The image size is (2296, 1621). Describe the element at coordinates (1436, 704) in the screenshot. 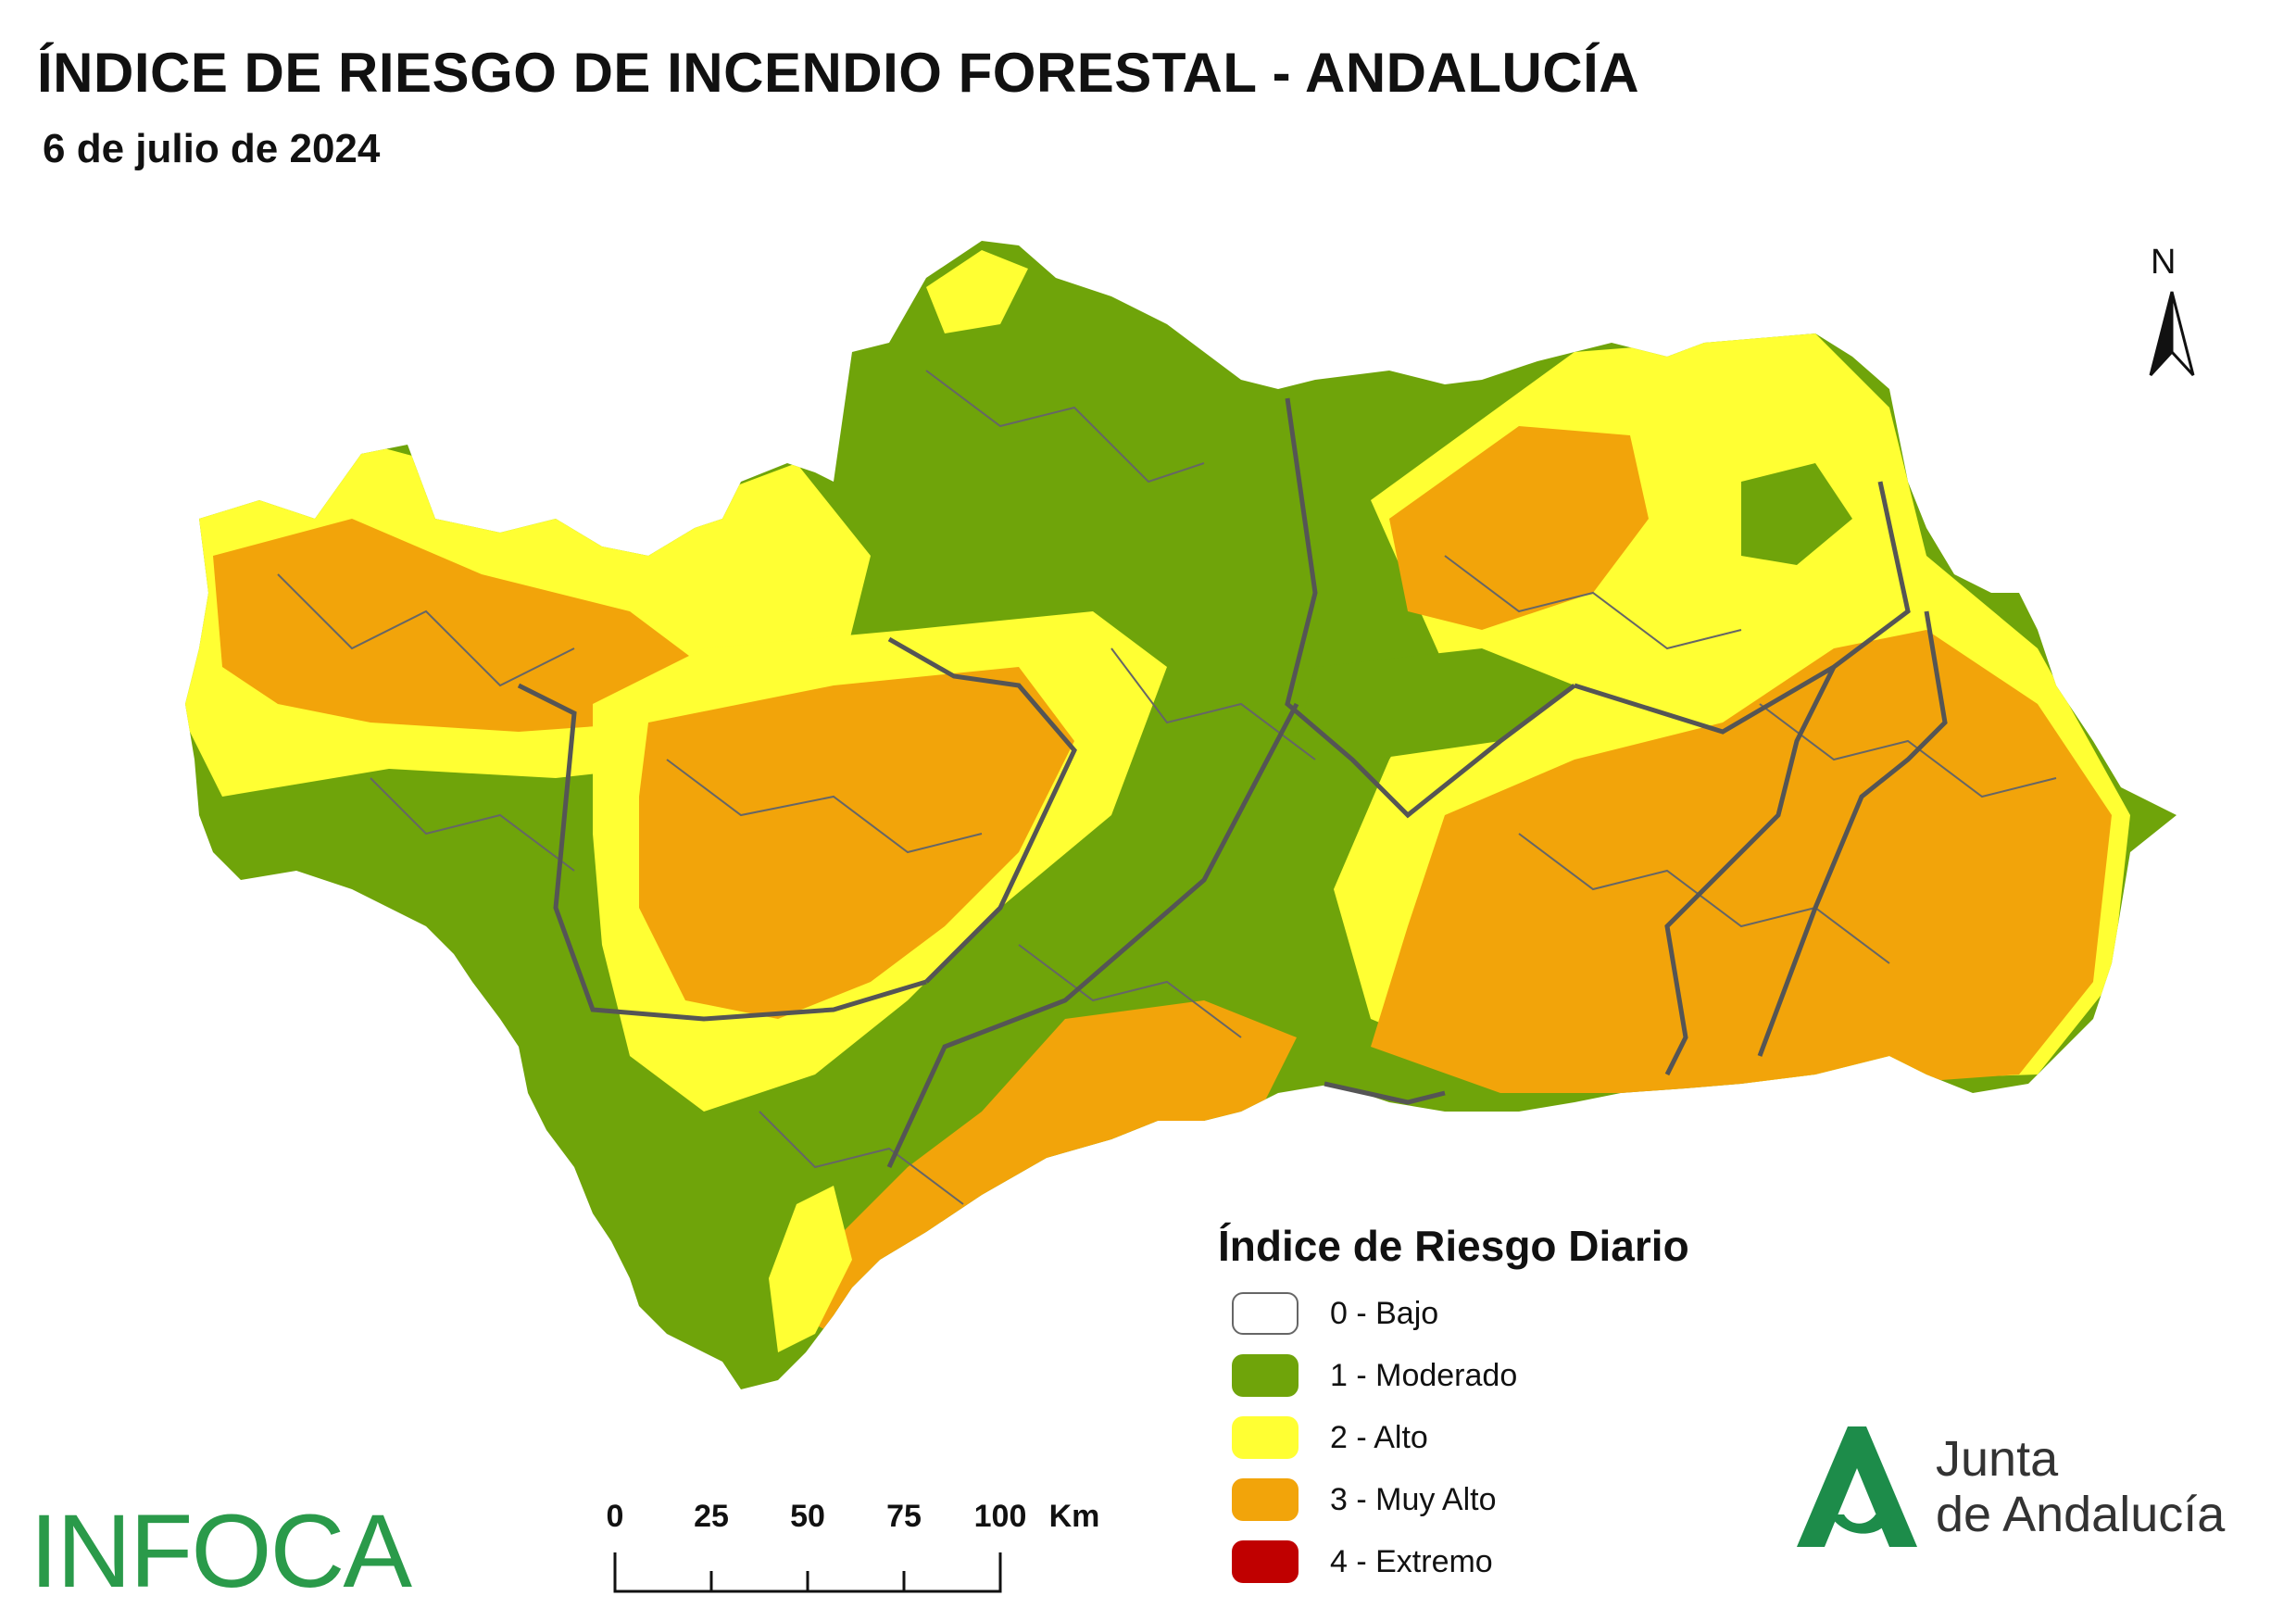

I see `zone-moderado-centre-east` at that location.